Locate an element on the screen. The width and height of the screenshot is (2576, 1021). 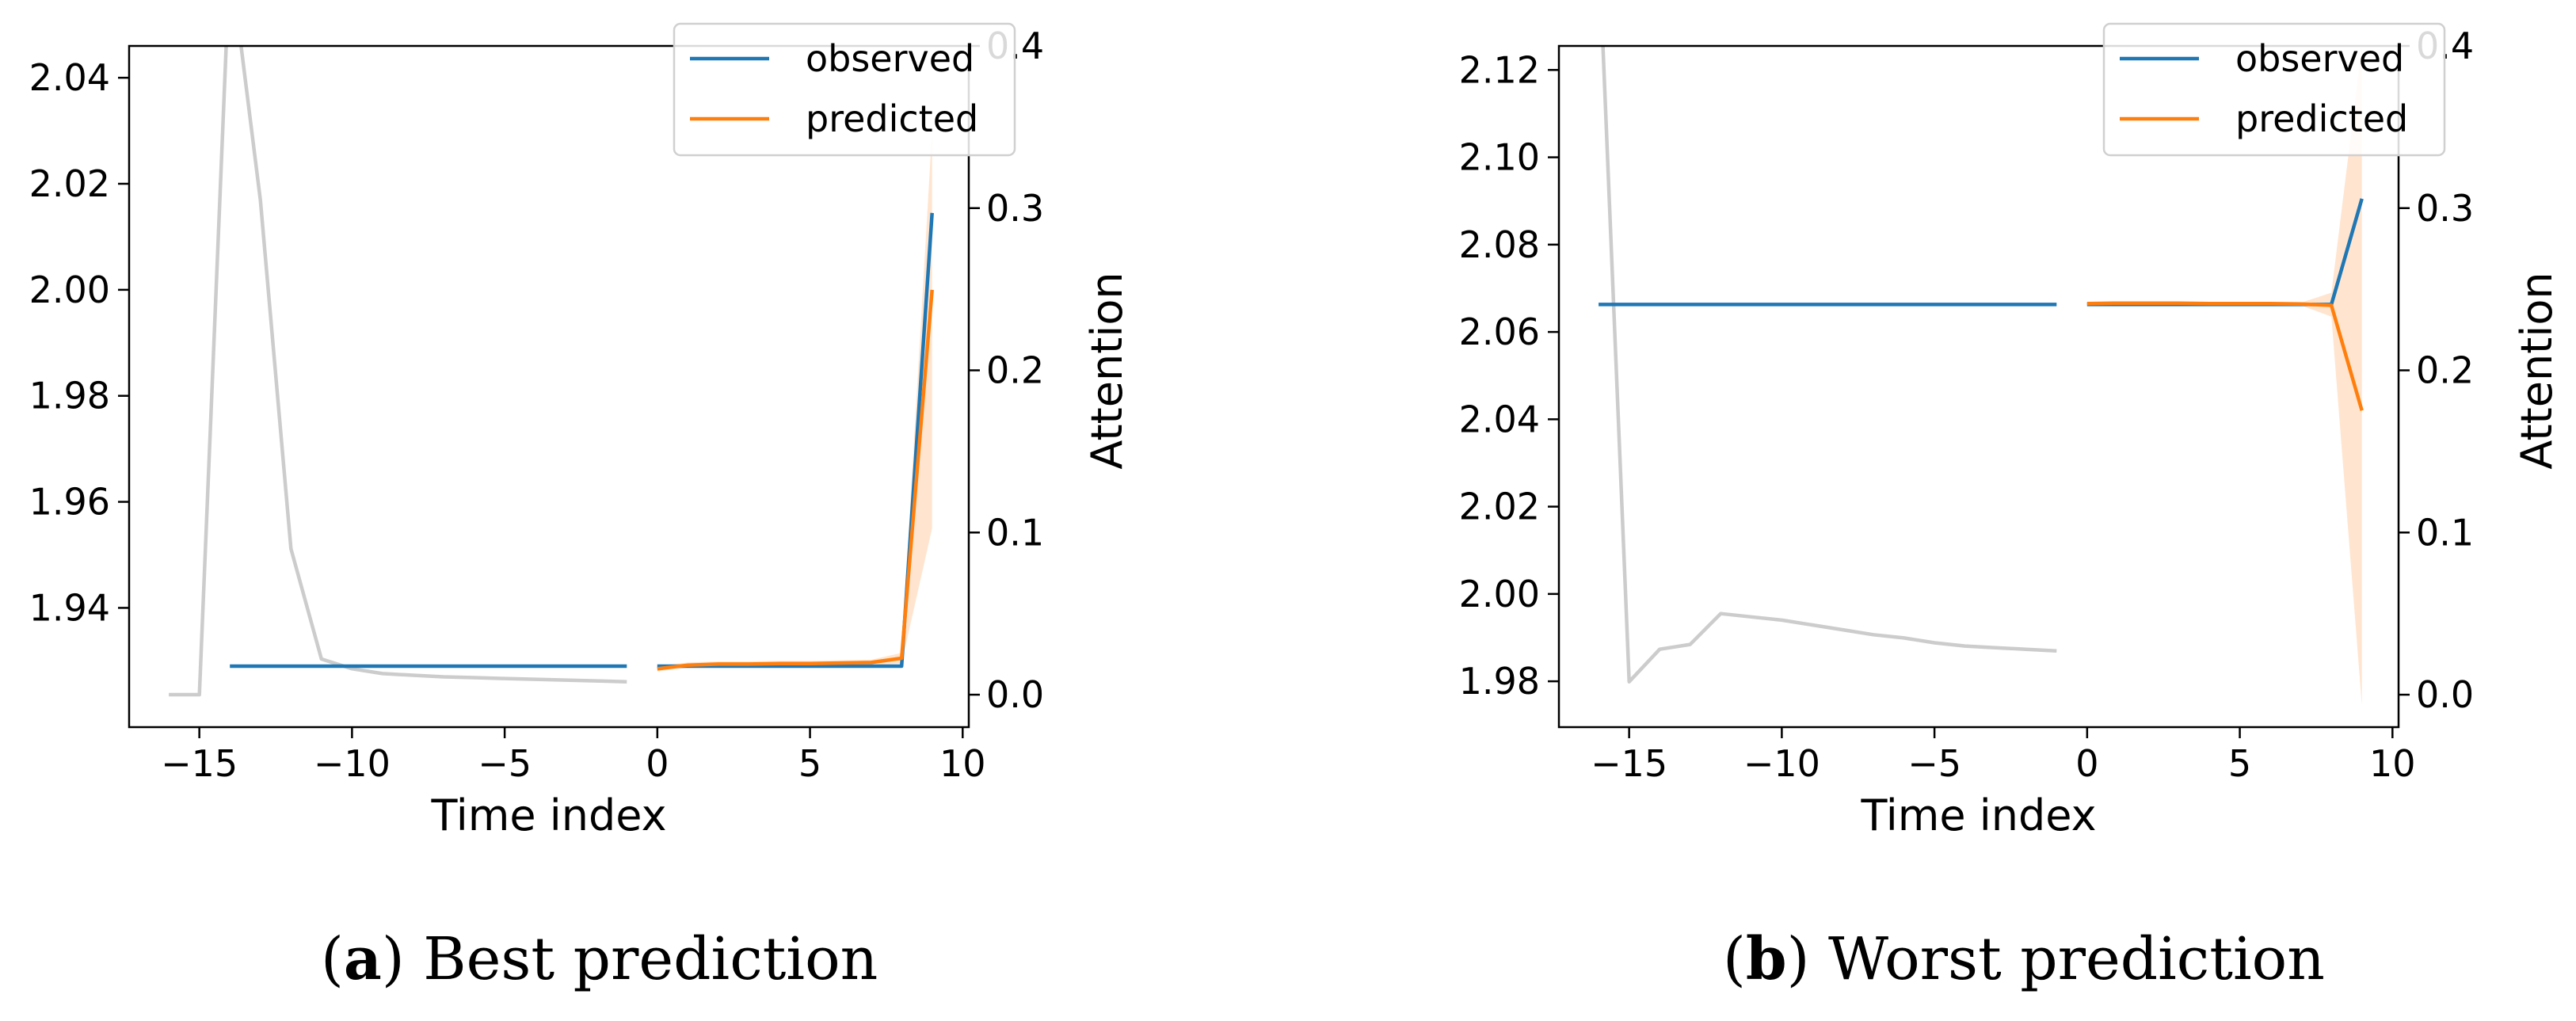
series-prediction-interval-band is located at coordinates (795, 401).